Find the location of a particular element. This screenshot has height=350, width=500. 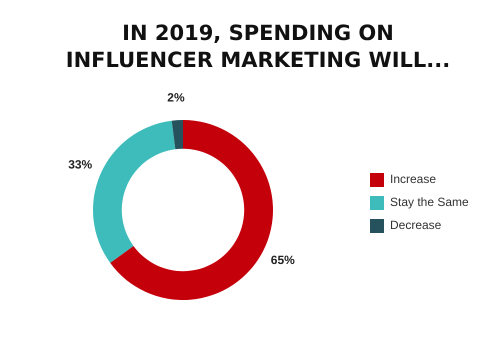

legend-label: Decrease is located at coordinates (416, 225).